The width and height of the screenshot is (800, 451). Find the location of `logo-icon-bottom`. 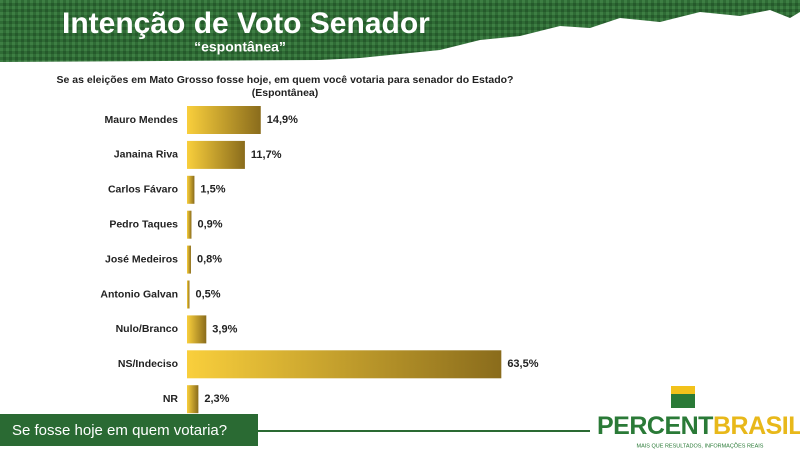

logo-icon-bottom is located at coordinates (683, 401).